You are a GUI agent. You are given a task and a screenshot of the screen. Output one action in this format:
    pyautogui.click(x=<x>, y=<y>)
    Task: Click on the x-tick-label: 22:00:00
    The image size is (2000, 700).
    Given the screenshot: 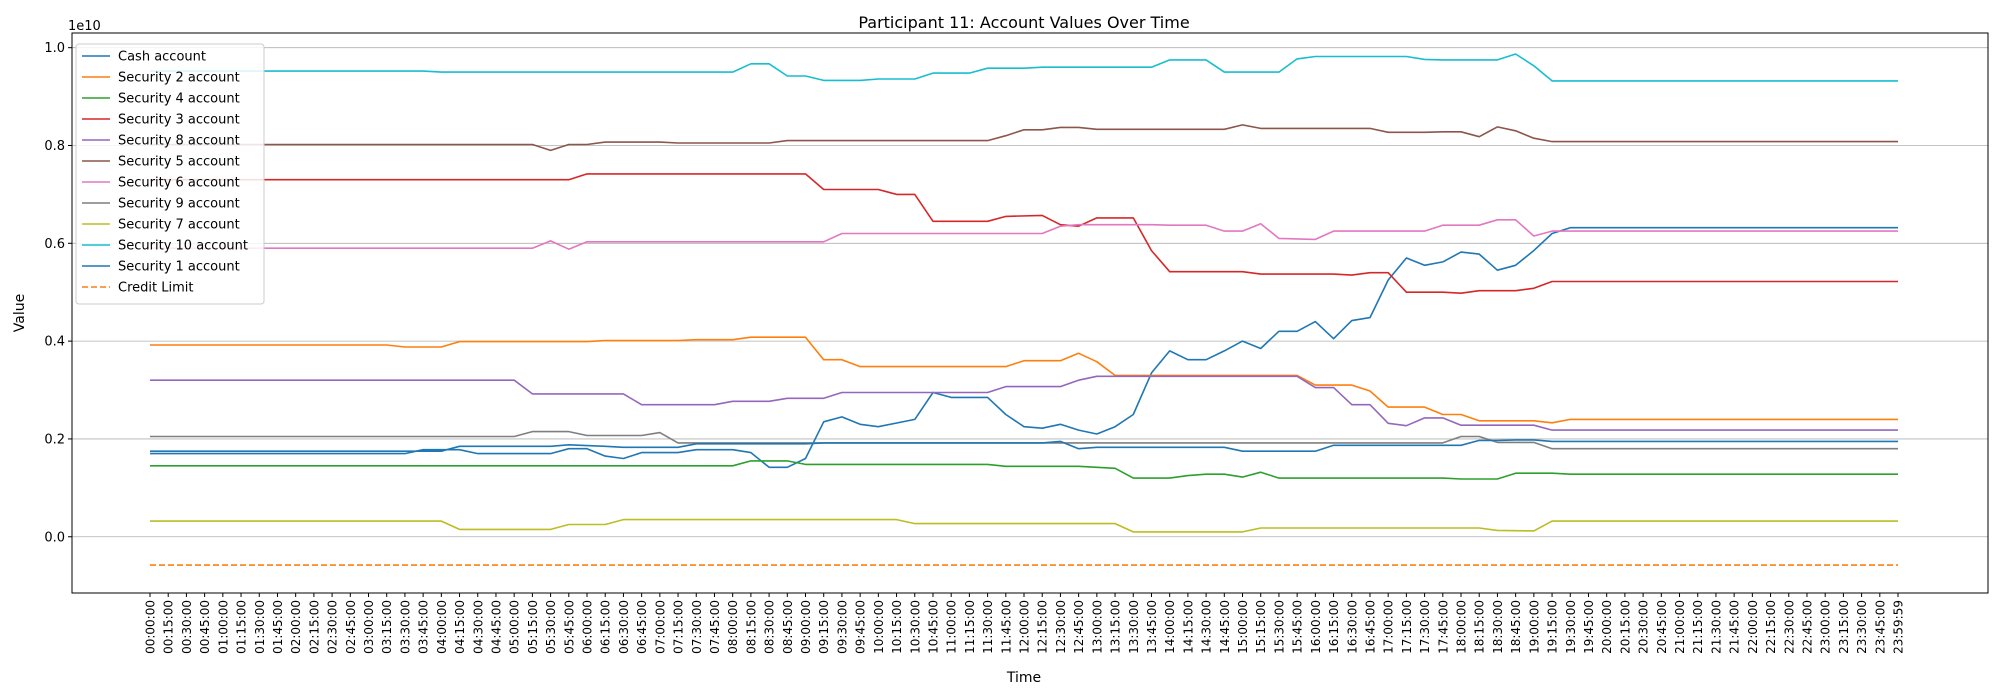 What is the action you would take?
    pyautogui.click(x=1753, y=627)
    